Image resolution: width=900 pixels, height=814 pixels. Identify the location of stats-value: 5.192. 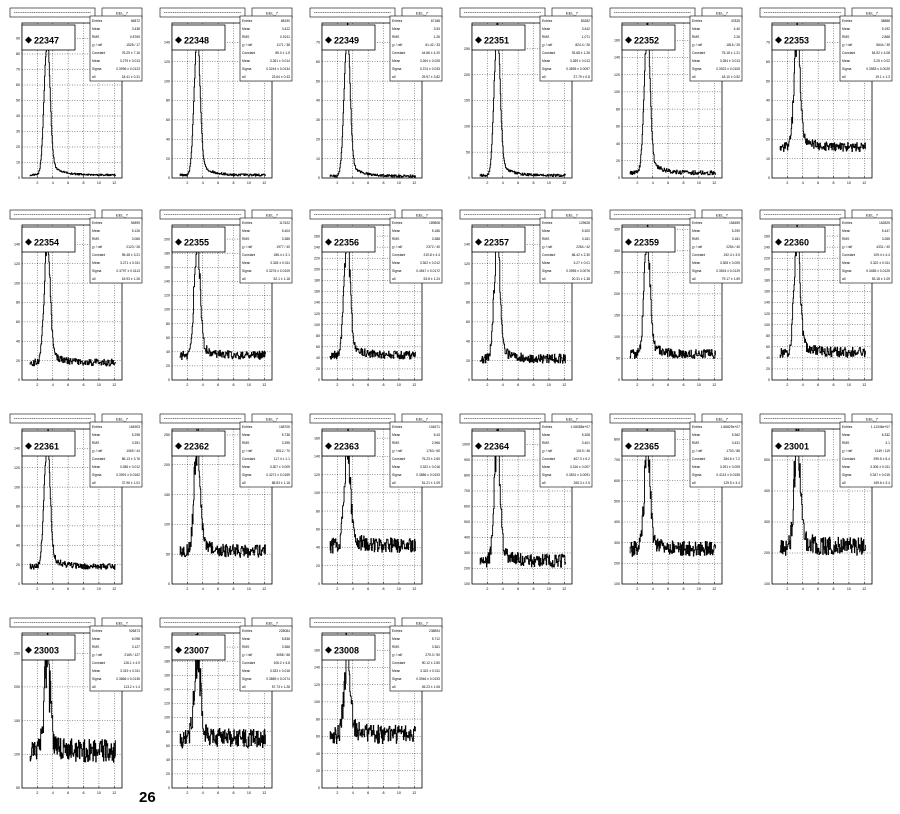
(886, 29).